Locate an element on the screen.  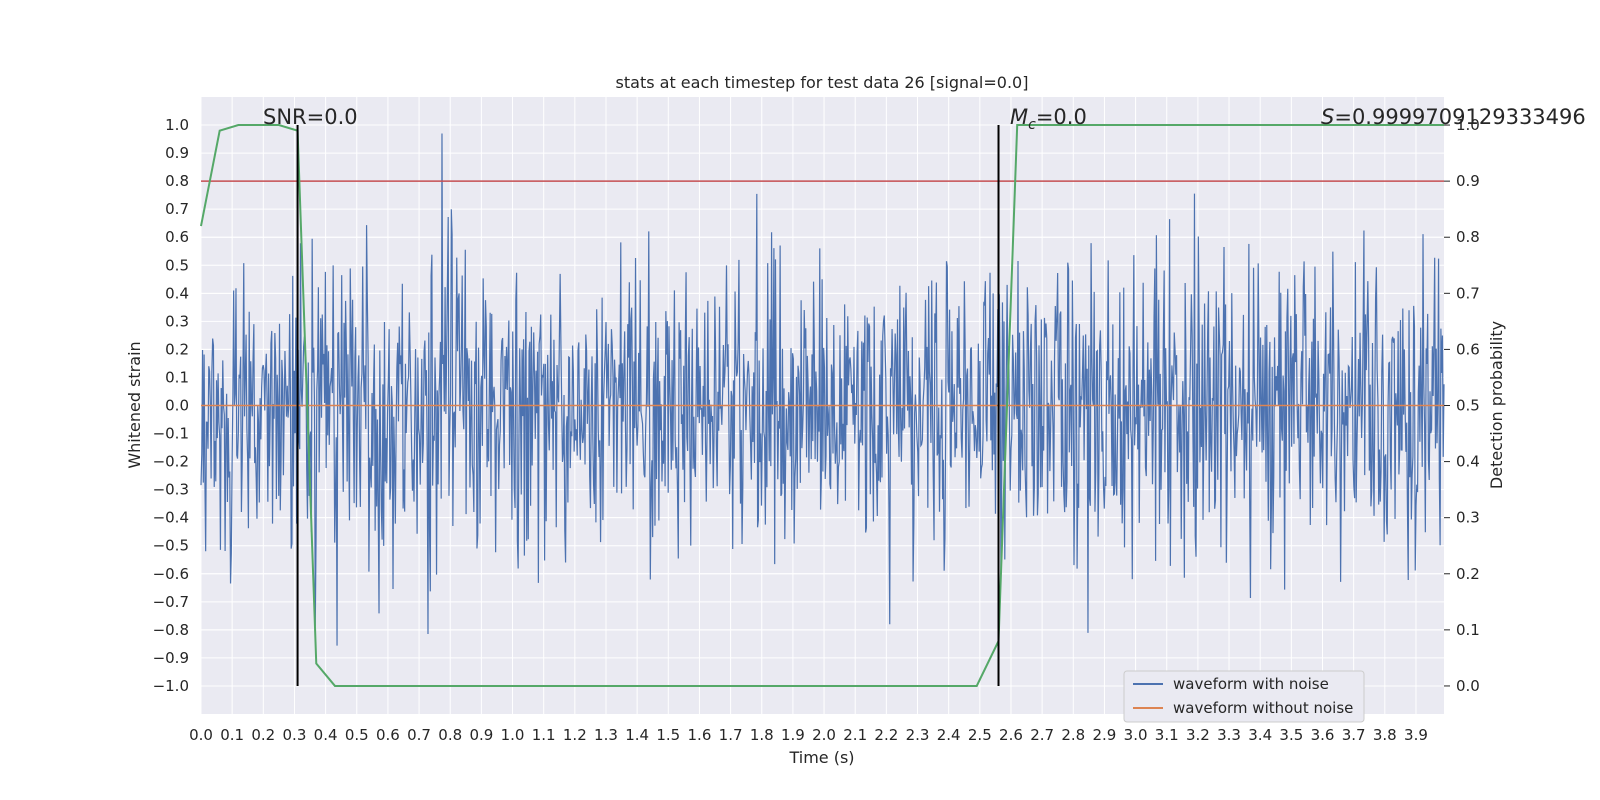
x-tick-label: 2.1 is located at coordinates (855, 735).